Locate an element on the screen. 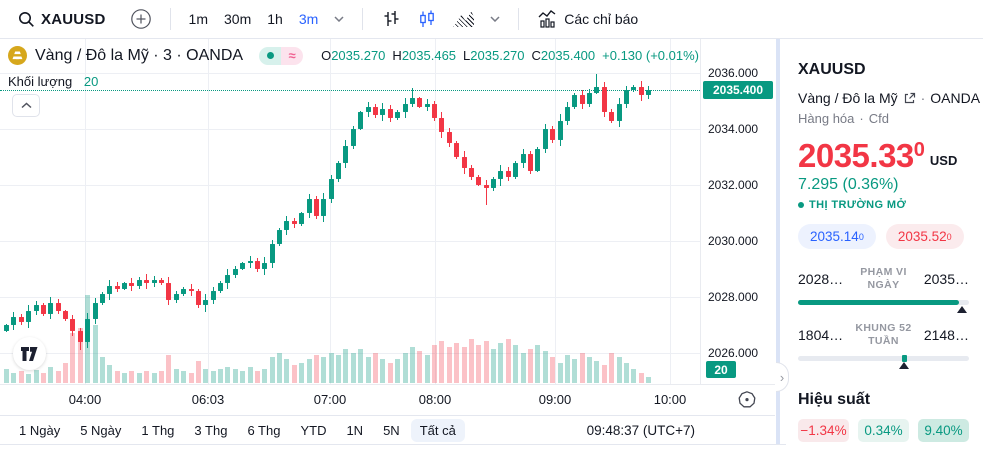  timeframe-menu-button is located at coordinates (339, 19).